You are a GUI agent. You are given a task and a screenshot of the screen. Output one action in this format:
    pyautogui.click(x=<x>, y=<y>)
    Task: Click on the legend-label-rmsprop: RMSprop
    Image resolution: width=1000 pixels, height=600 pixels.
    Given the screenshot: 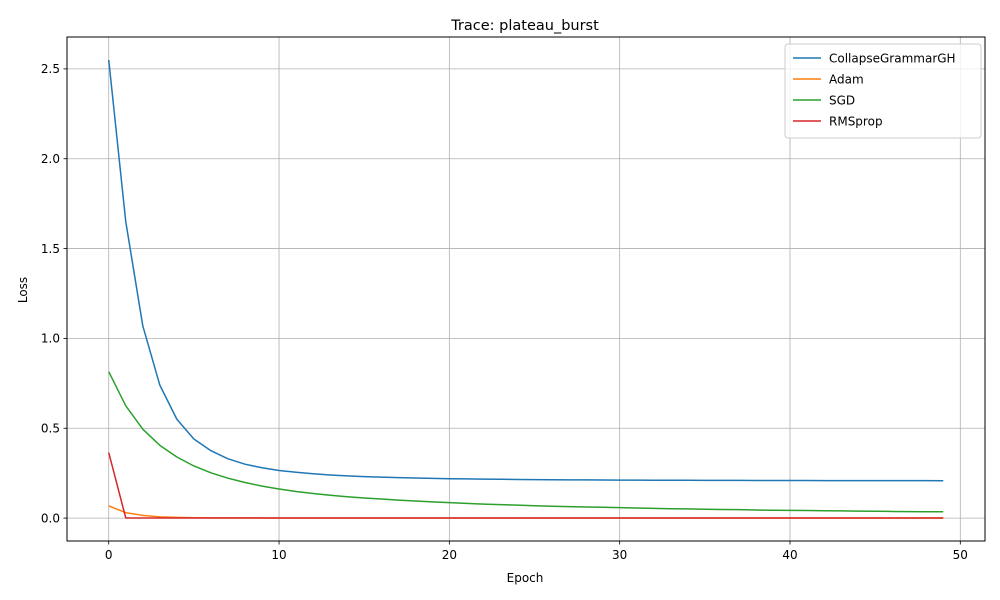 What is the action you would take?
    pyautogui.click(x=856, y=121)
    